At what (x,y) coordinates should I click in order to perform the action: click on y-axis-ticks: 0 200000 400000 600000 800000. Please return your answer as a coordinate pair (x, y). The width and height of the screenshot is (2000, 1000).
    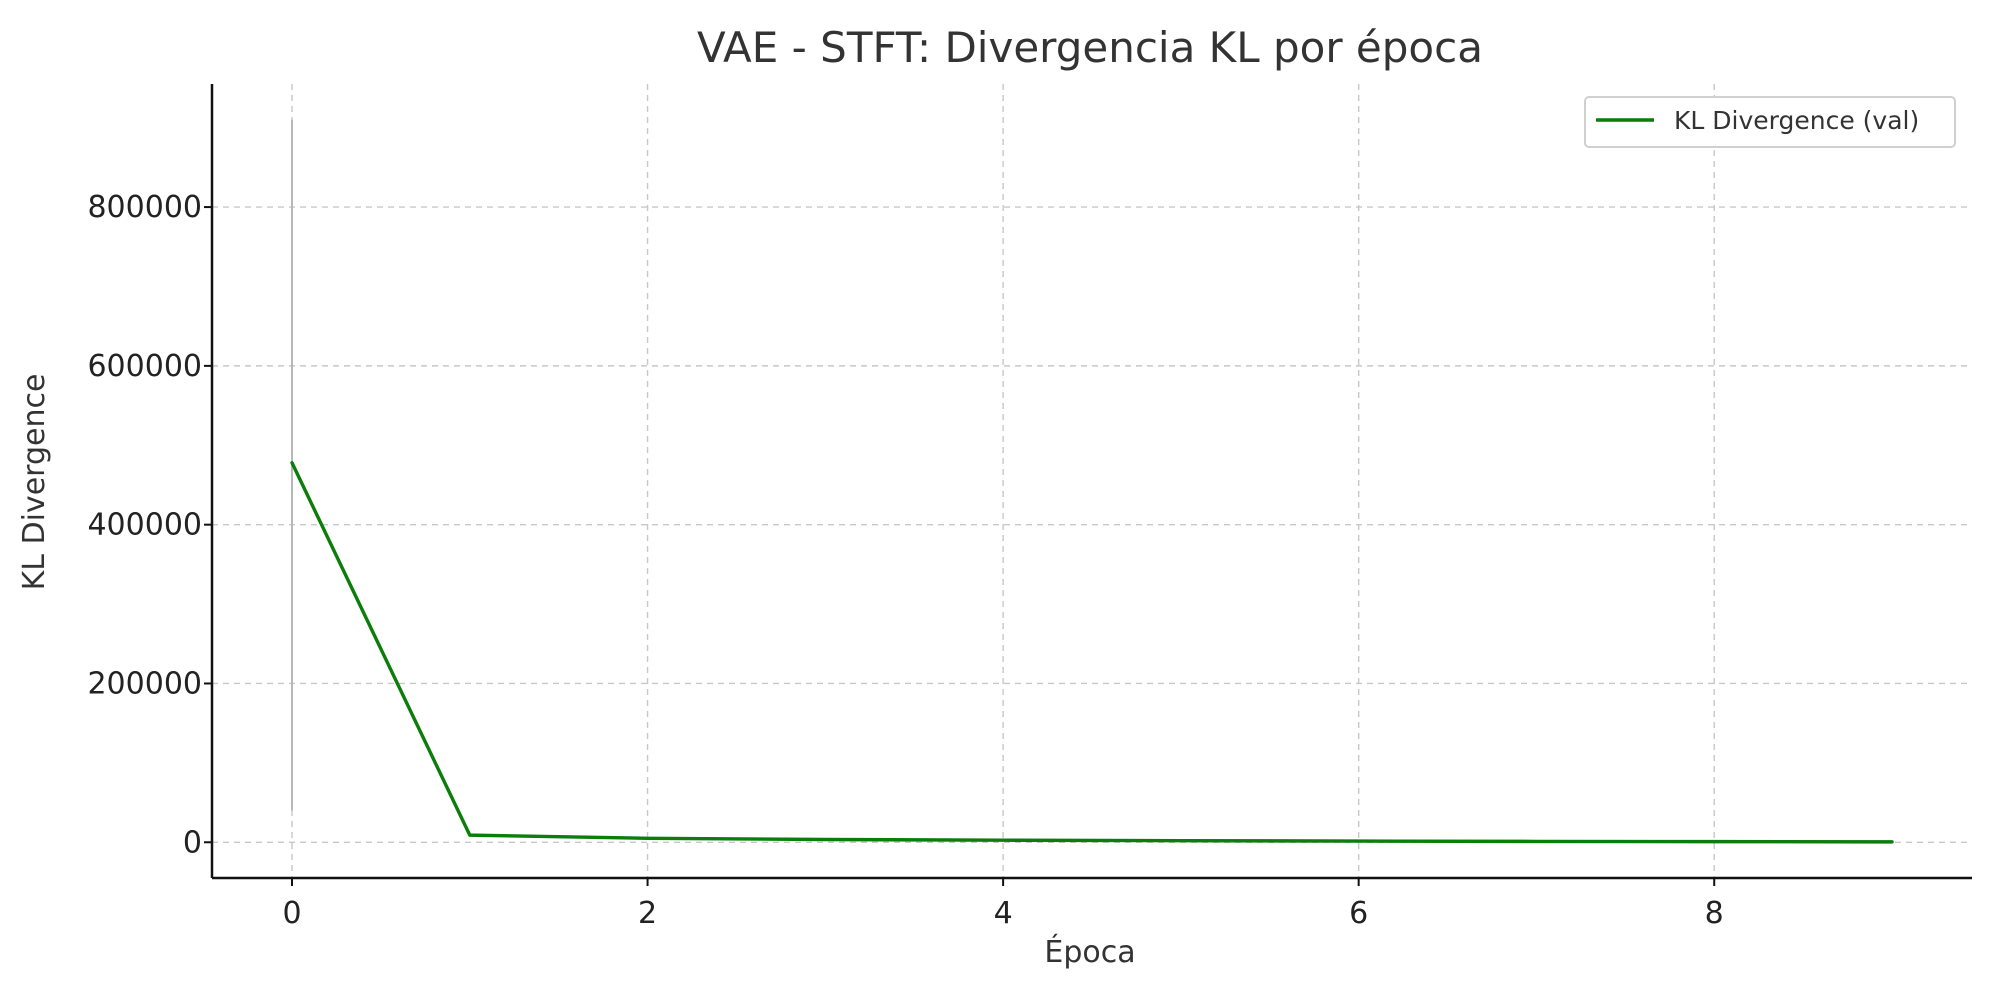
    Looking at the image, I should click on (149, 525).